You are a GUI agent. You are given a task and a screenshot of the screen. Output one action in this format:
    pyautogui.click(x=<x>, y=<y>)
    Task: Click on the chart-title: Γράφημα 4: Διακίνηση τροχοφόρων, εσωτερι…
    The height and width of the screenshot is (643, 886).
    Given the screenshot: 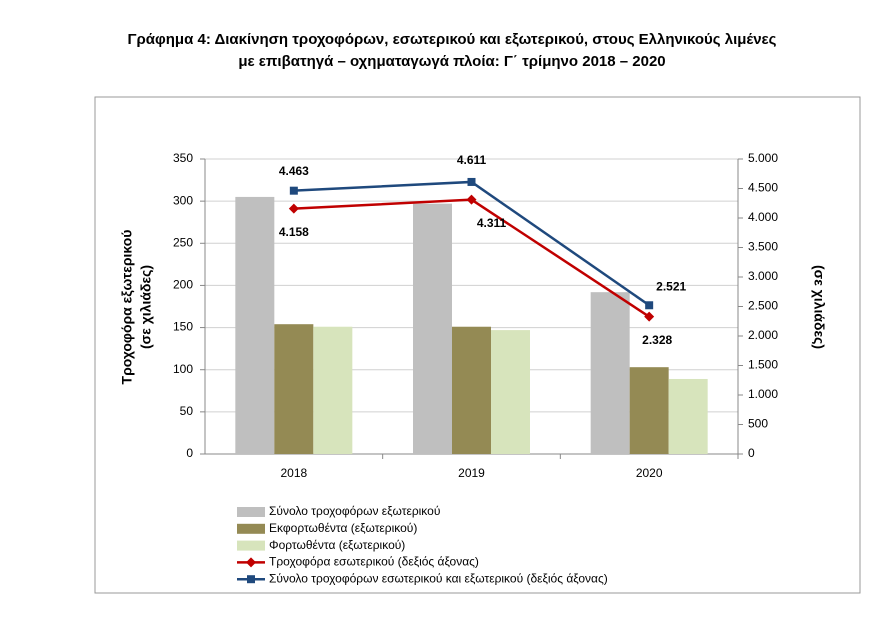 What is the action you would take?
    pyautogui.click(x=452, y=39)
    